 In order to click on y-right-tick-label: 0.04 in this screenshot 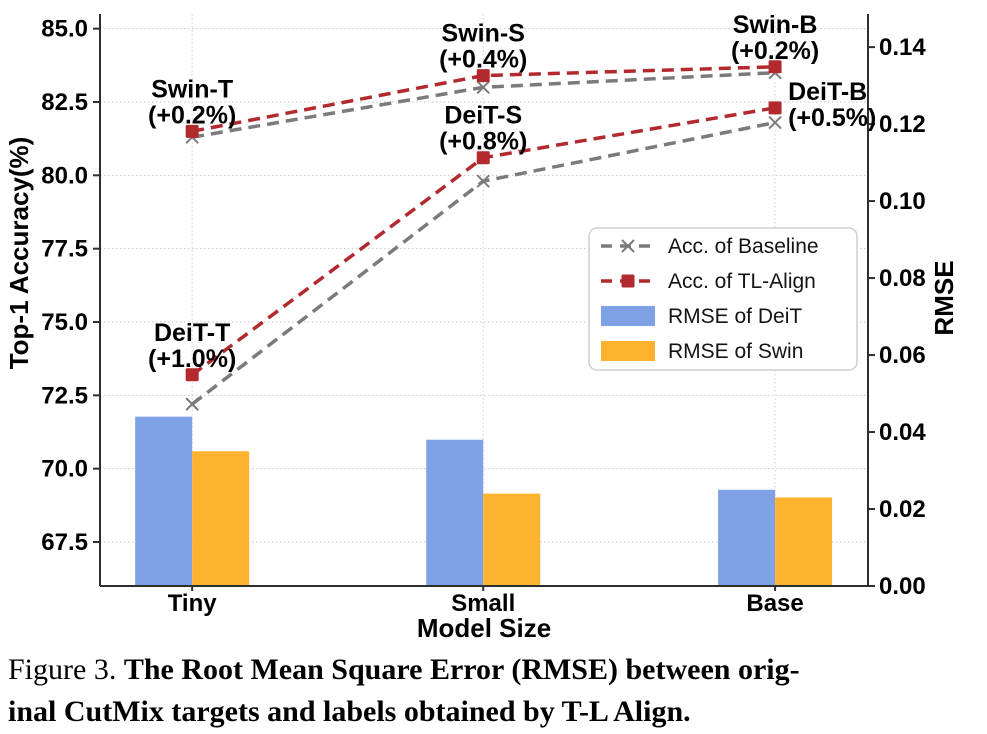, I will do `click(902, 432)`.